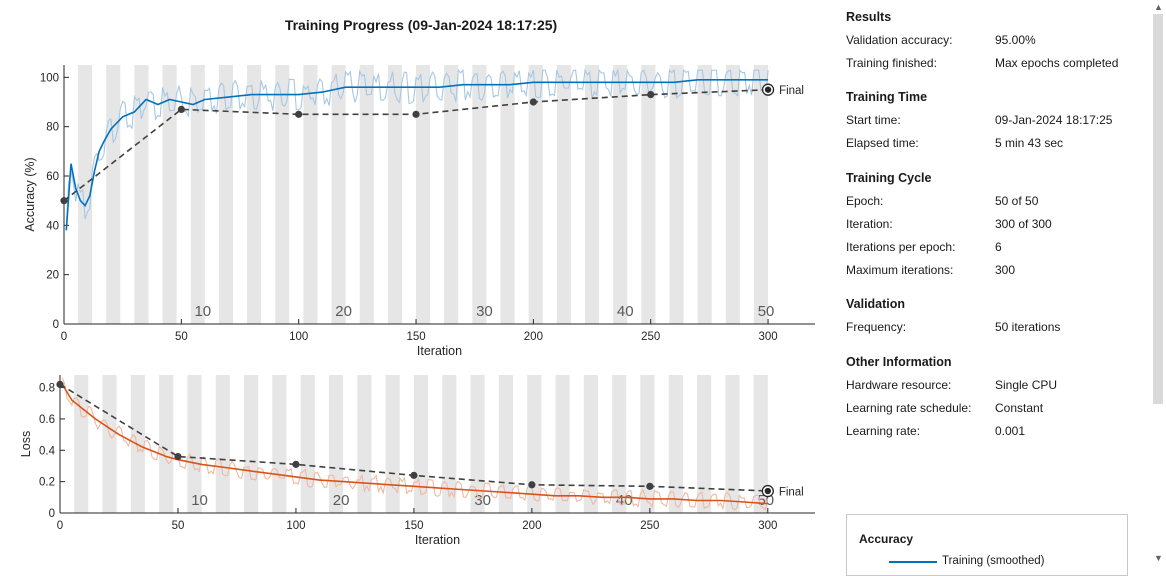  I want to click on epoch-label: 30, so click(482, 500).